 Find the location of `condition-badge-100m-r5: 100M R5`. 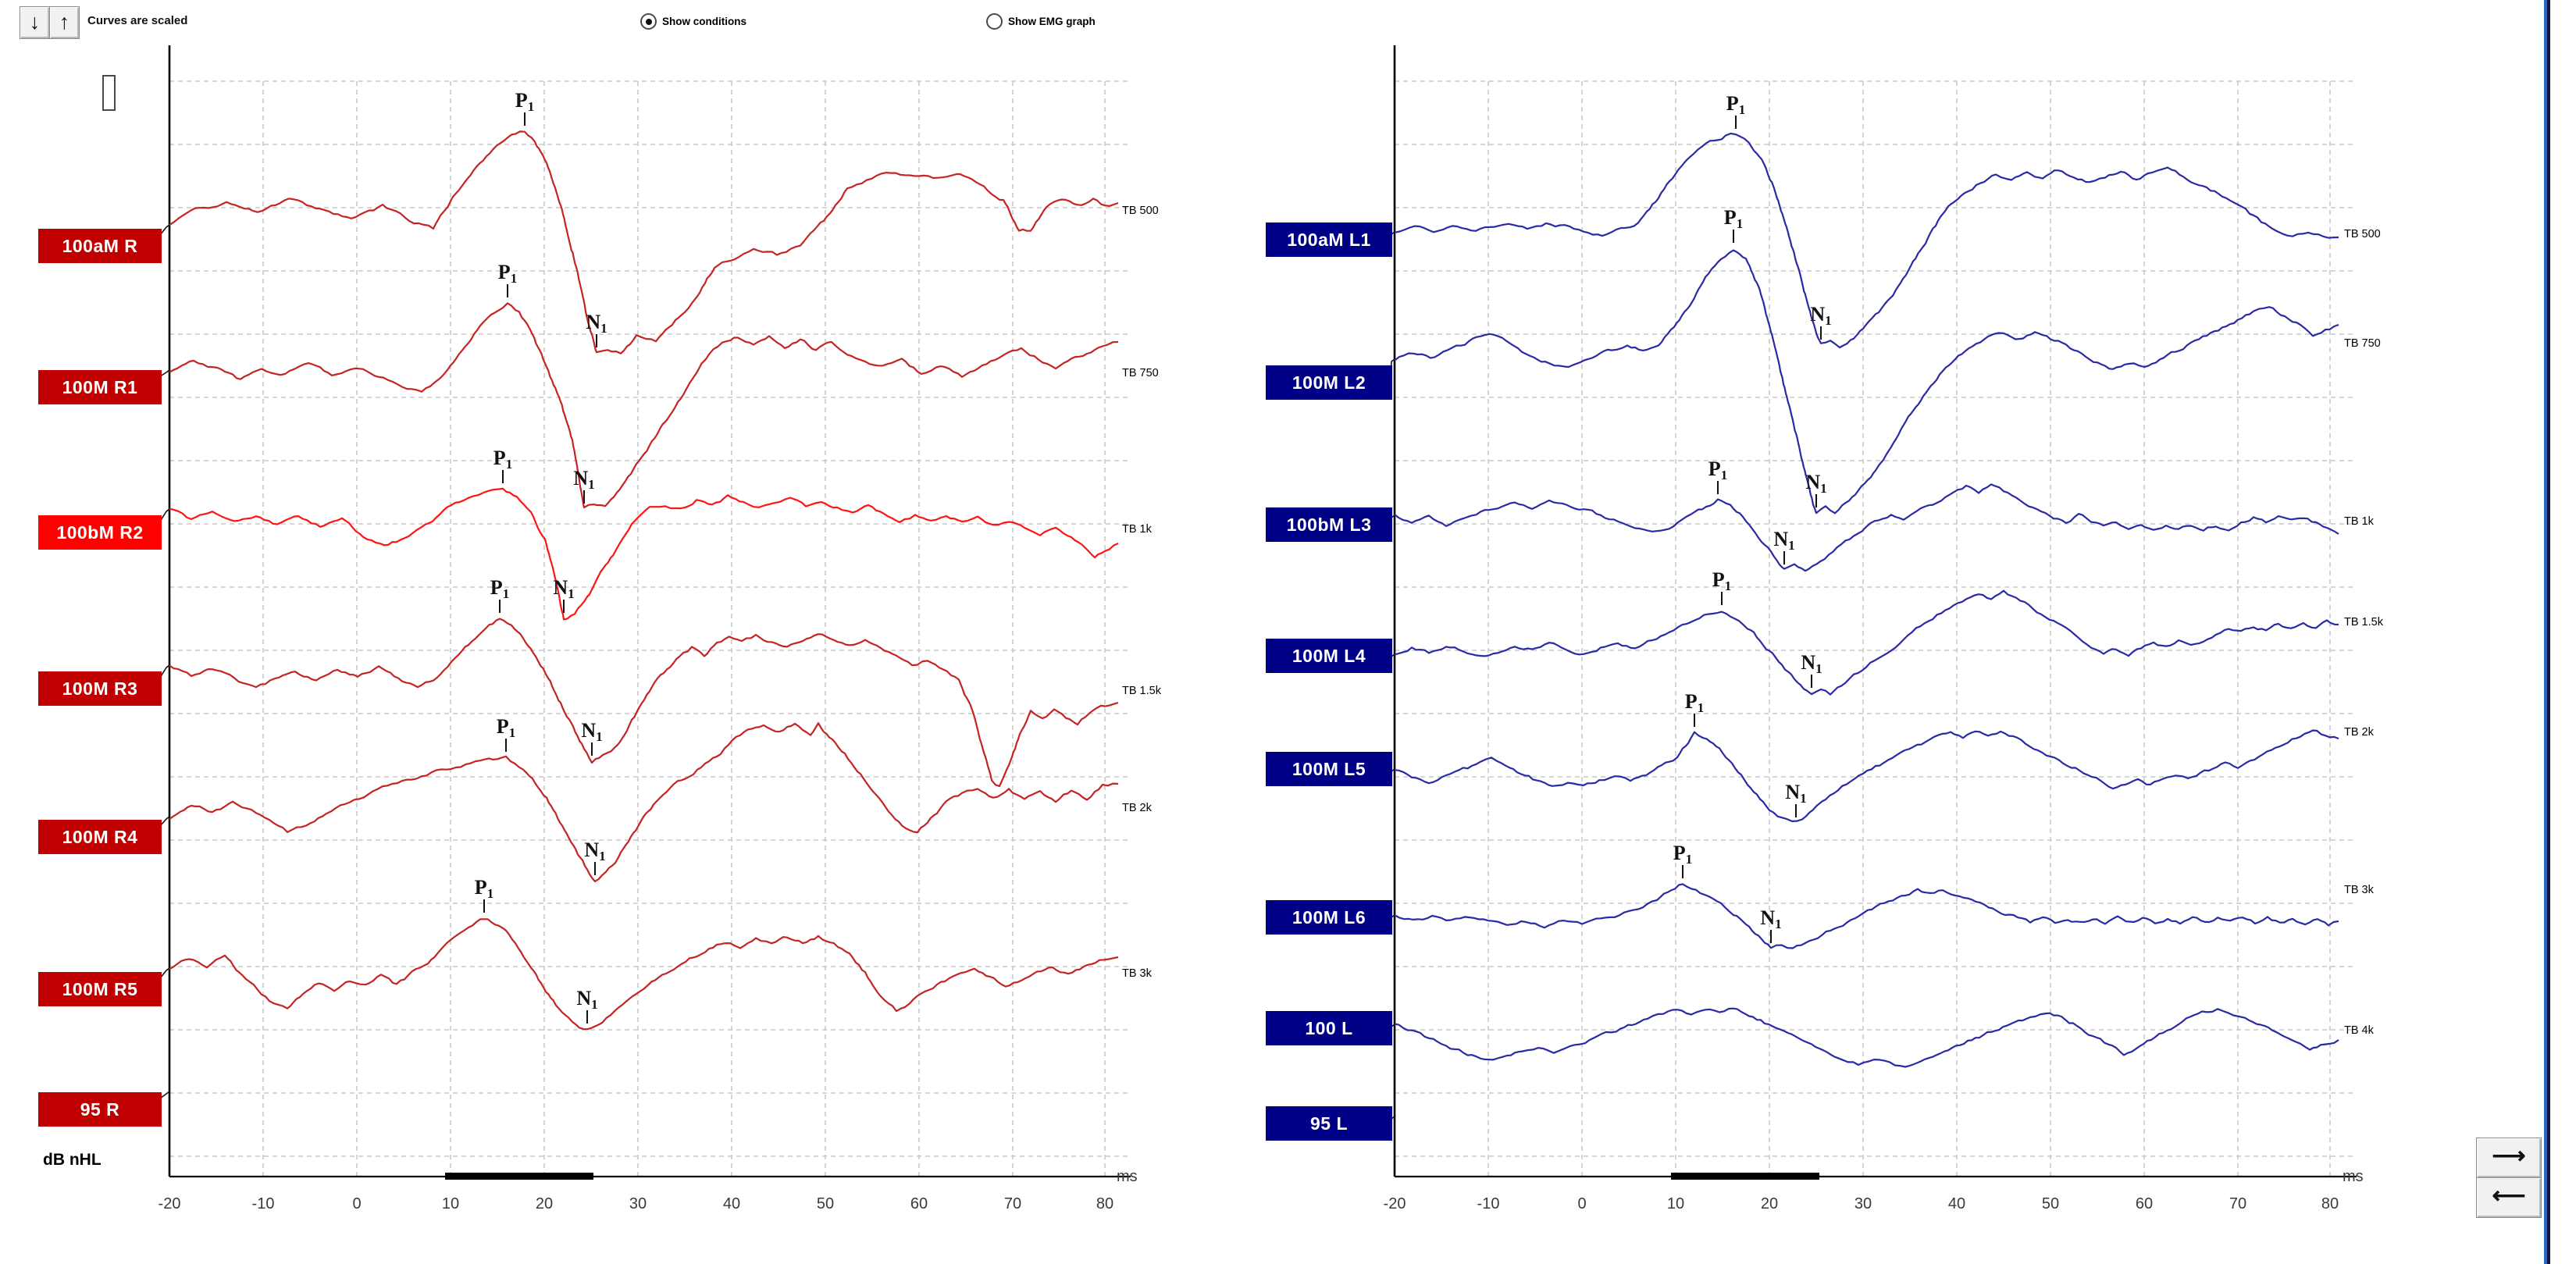

condition-badge-100m-r5: 100M R5 is located at coordinates (100, 989).